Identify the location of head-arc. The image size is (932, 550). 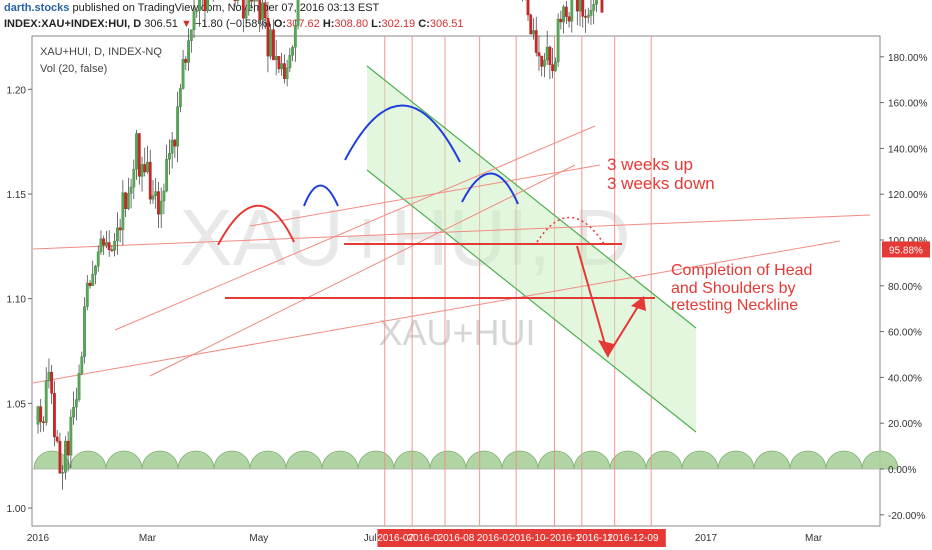
(402, 133).